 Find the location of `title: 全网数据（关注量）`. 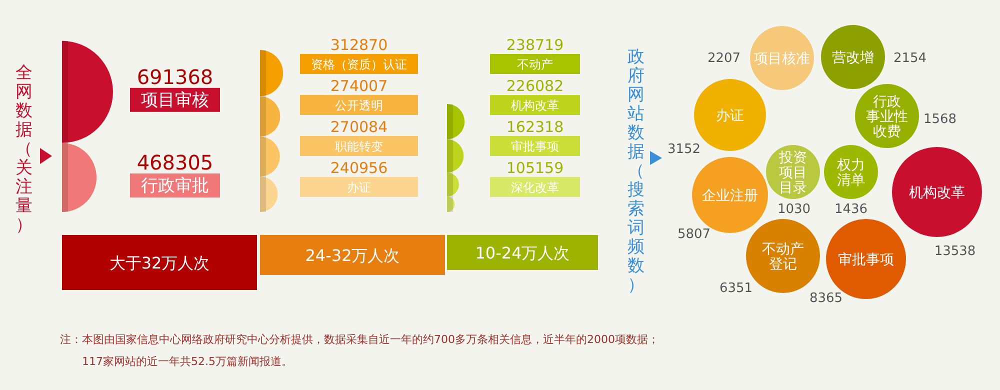

title: 全网数据（关注量） is located at coordinates (24, 149).